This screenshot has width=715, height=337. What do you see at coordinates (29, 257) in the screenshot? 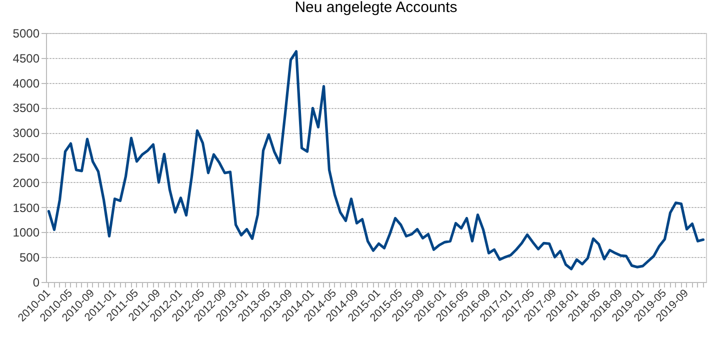
I see `y-tick-label: 500` at bounding box center [29, 257].